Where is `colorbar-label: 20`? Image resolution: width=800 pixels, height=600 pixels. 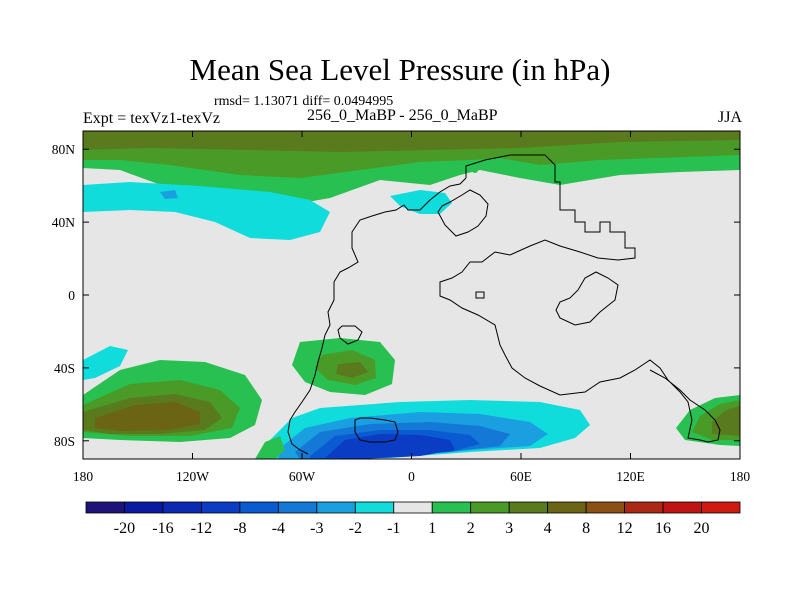
colorbar-label: 20 is located at coordinates (702, 528).